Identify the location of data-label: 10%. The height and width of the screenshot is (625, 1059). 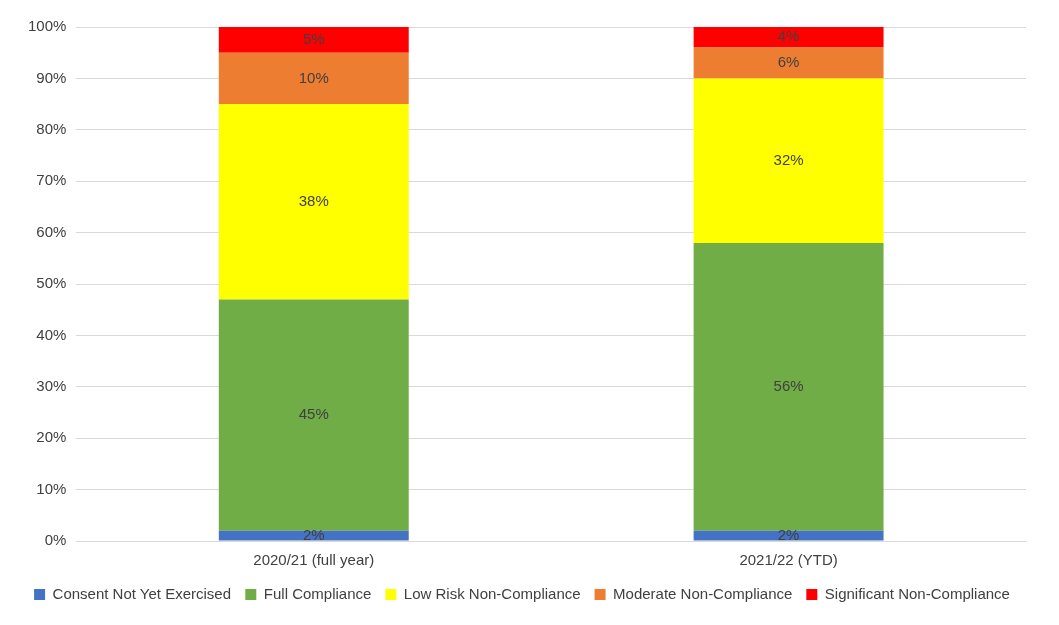
(313, 77).